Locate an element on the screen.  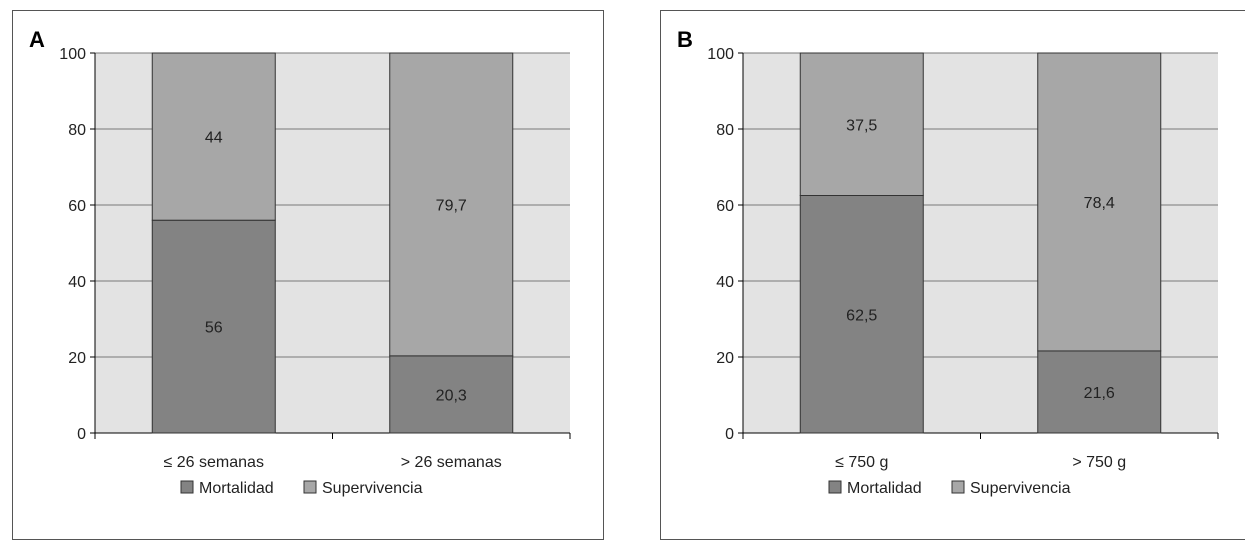
x-category-label: ≤ 26 semanas is located at coordinates (214, 462).